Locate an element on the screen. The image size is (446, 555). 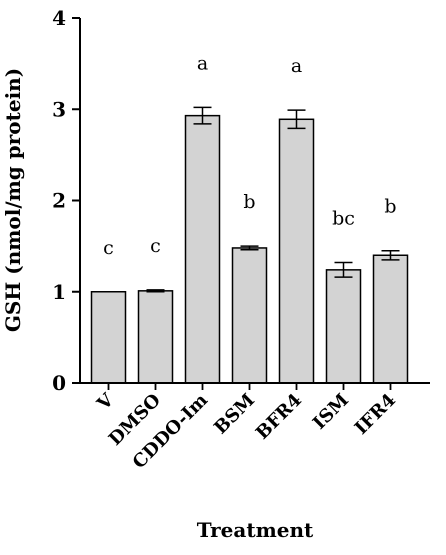
error-bar-cddo-im is located at coordinates (202, 115).